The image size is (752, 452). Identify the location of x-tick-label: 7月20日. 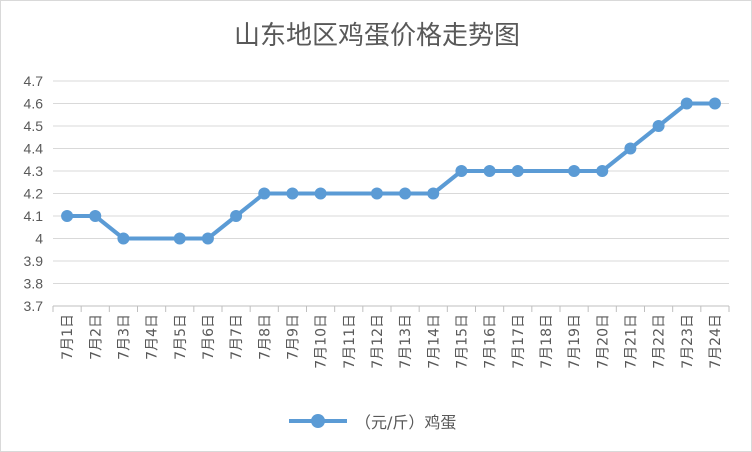
(603, 341).